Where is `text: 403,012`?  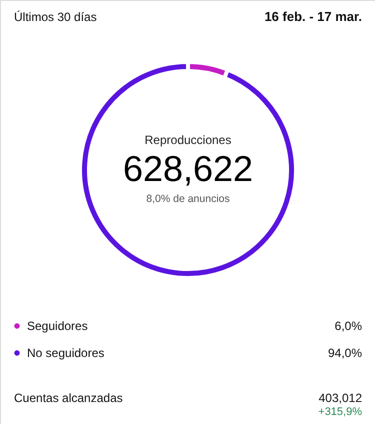
text: 403,012 is located at coordinates (340, 398).